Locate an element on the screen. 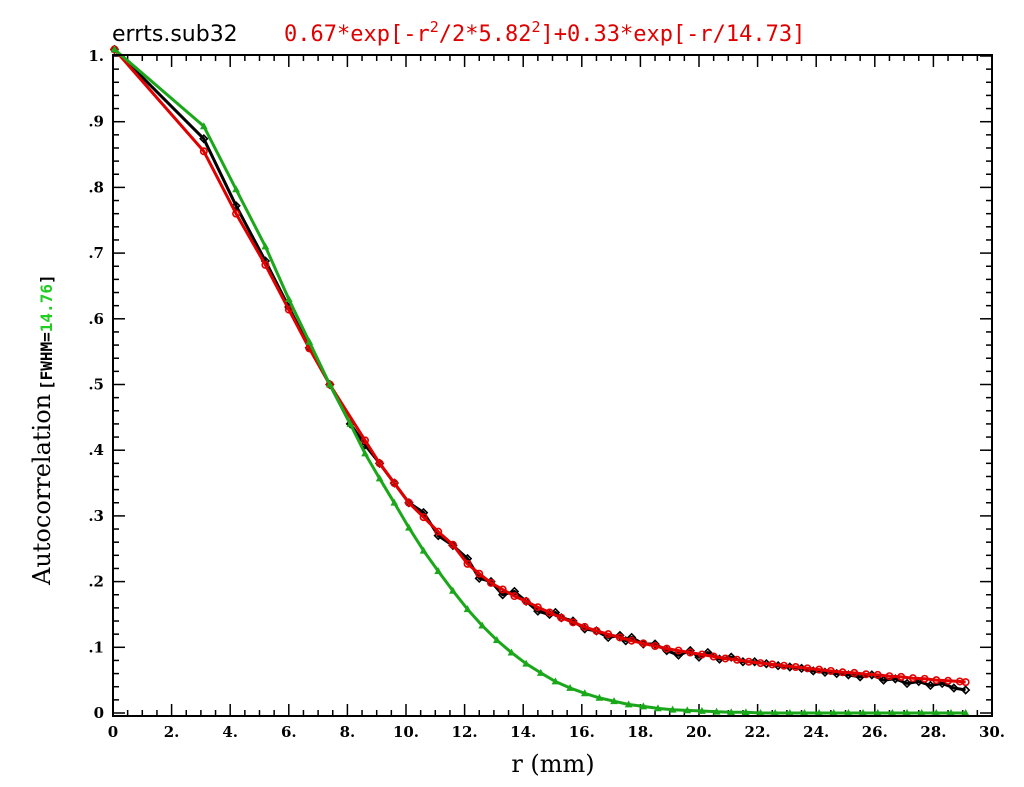 Image resolution: width=1024 pixels, height=787 pixels. x-tick-label: 0 is located at coordinates (113, 732).